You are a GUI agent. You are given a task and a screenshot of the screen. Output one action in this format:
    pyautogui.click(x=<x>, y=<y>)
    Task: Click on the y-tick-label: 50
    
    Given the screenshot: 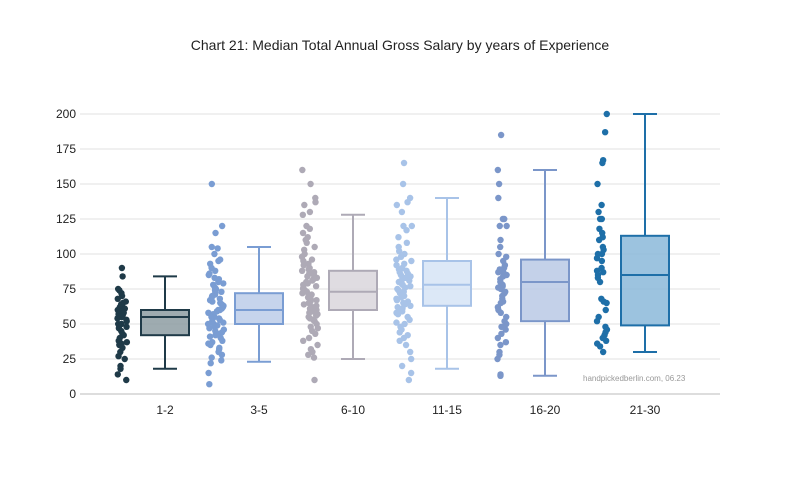 What is the action you would take?
    pyautogui.click(x=70, y=324)
    